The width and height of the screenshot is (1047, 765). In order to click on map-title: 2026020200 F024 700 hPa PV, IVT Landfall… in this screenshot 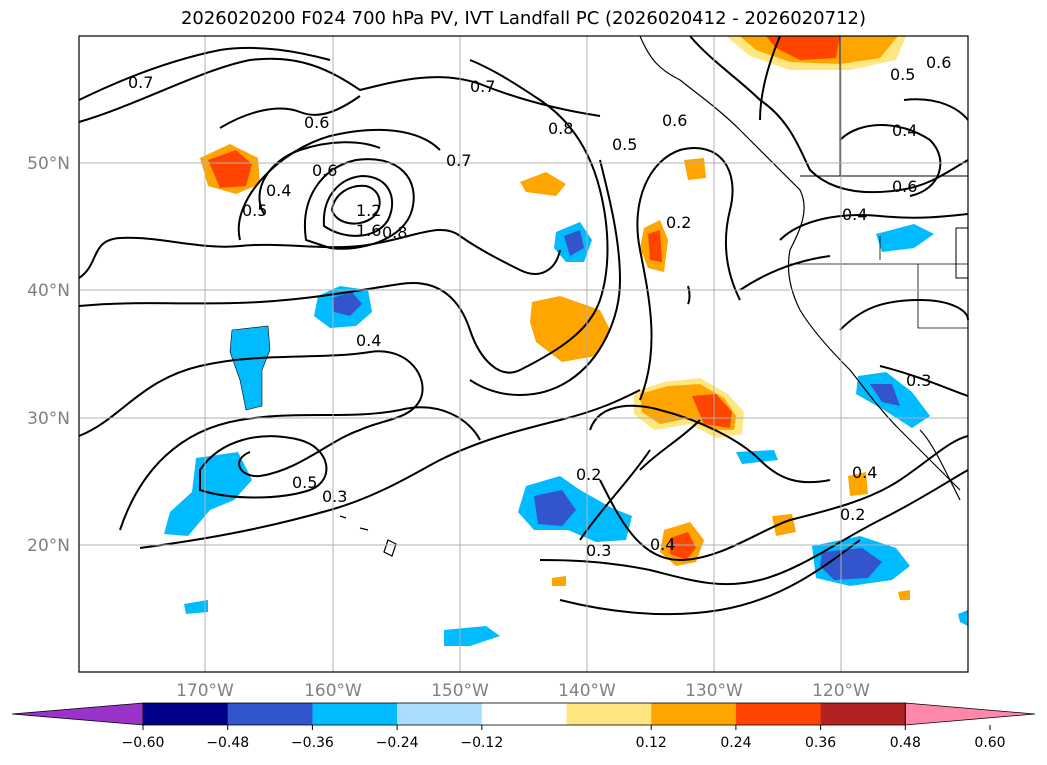, I will do `click(523, 18)`.